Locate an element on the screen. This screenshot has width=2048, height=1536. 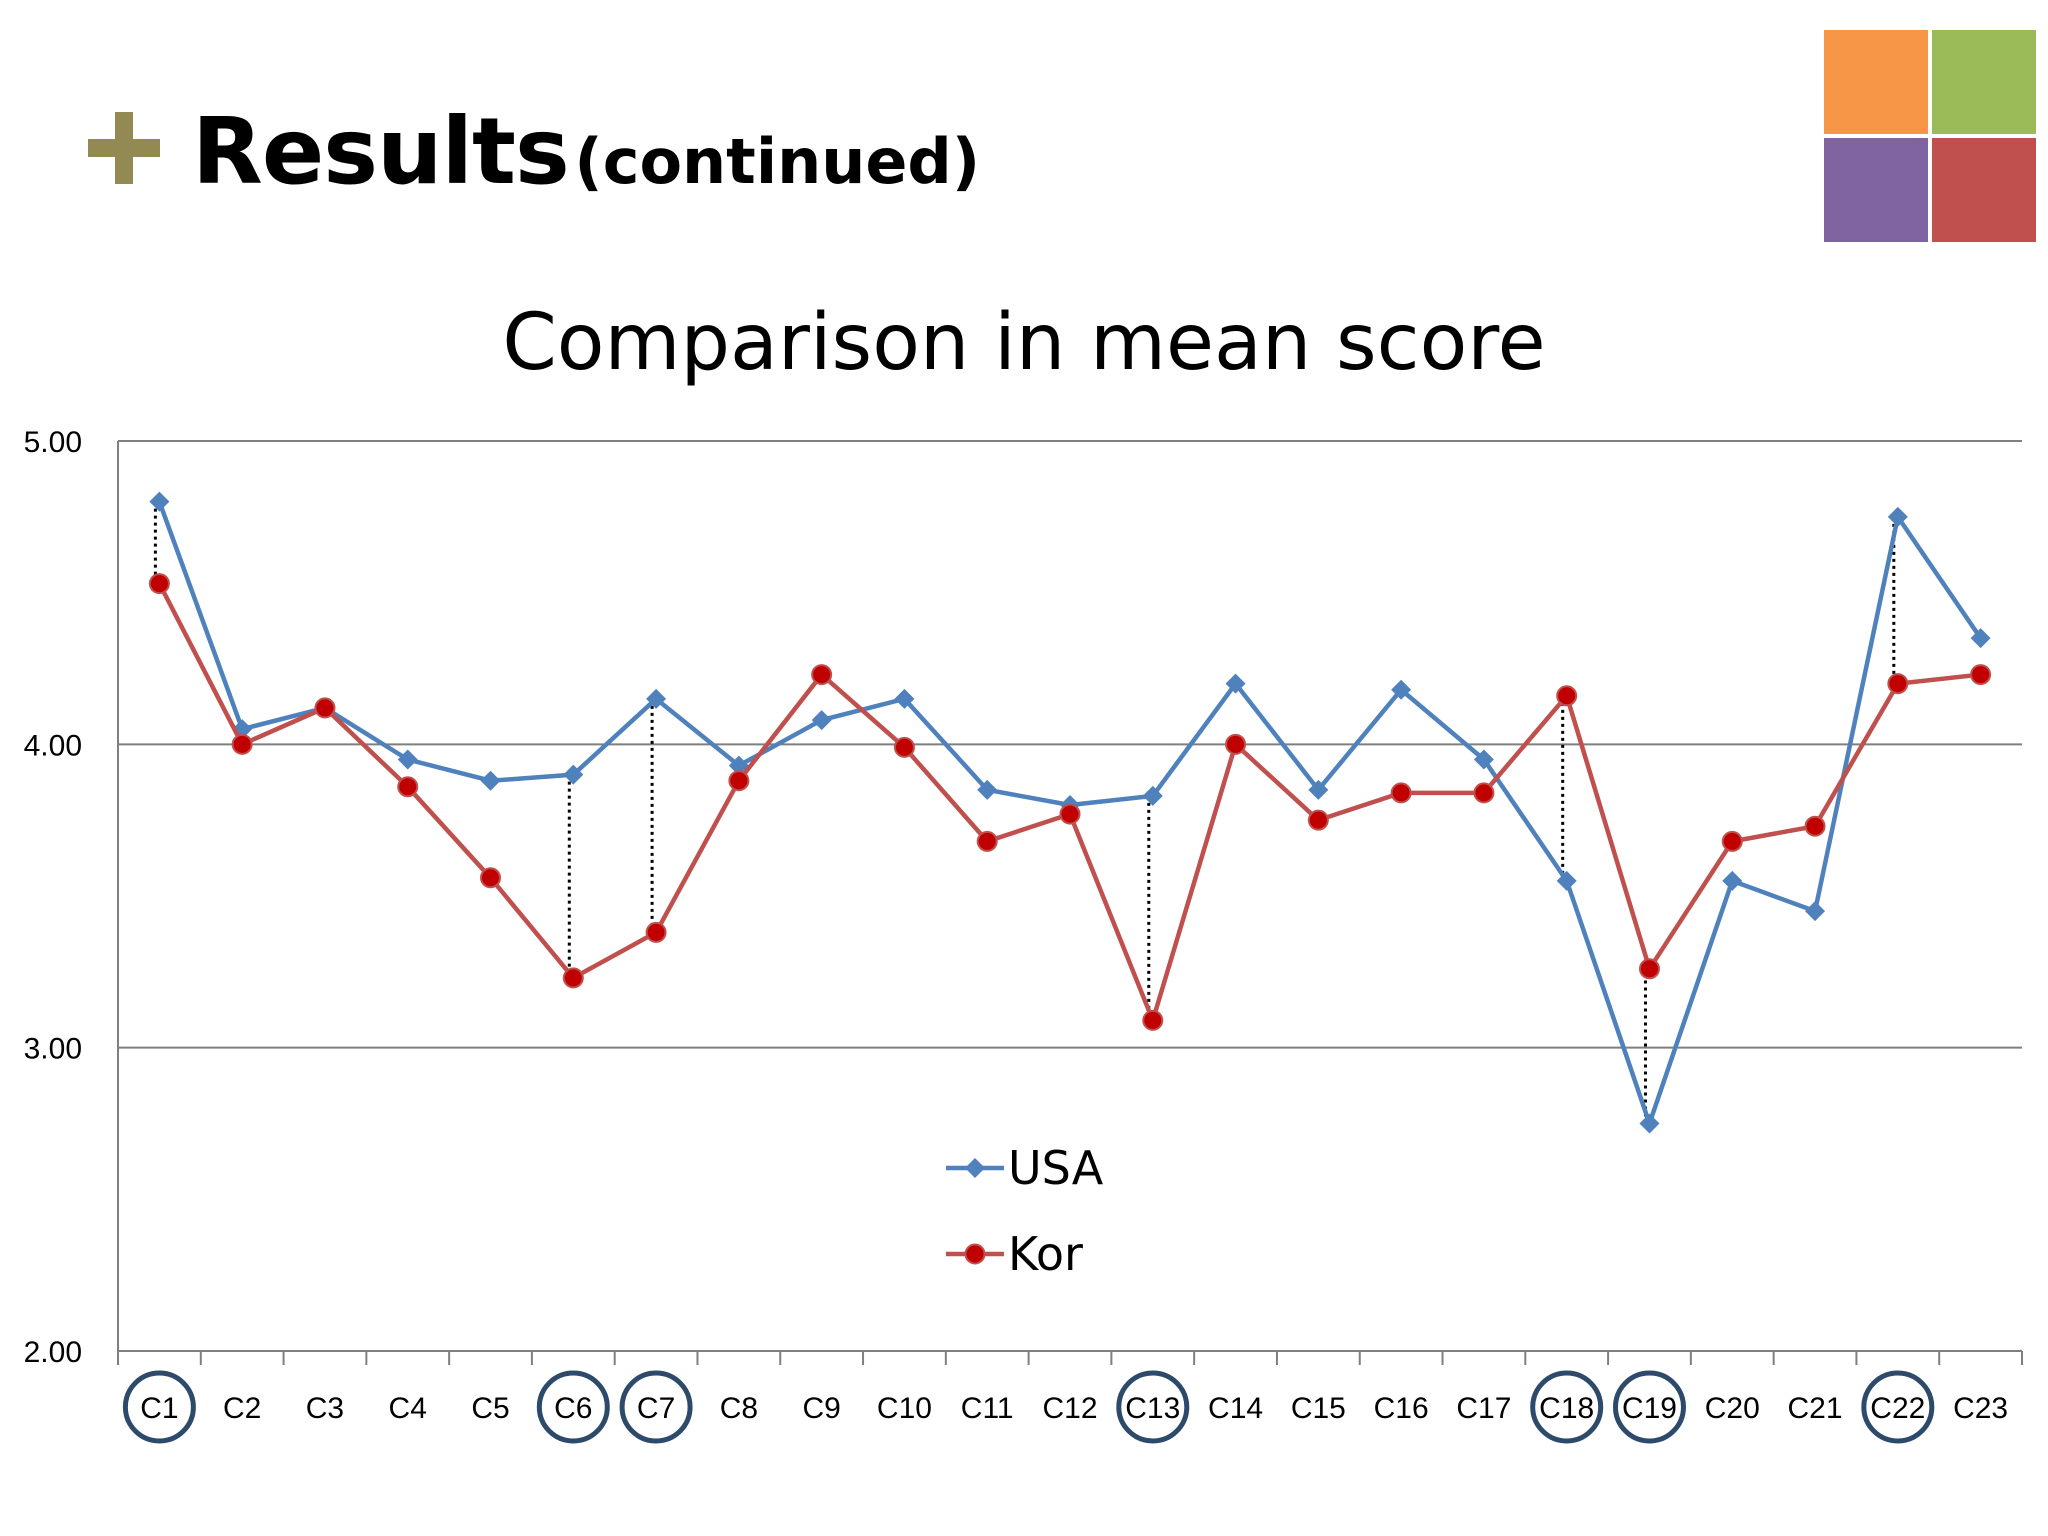
y-tick-label: 4.00 is located at coordinates (53, 745).